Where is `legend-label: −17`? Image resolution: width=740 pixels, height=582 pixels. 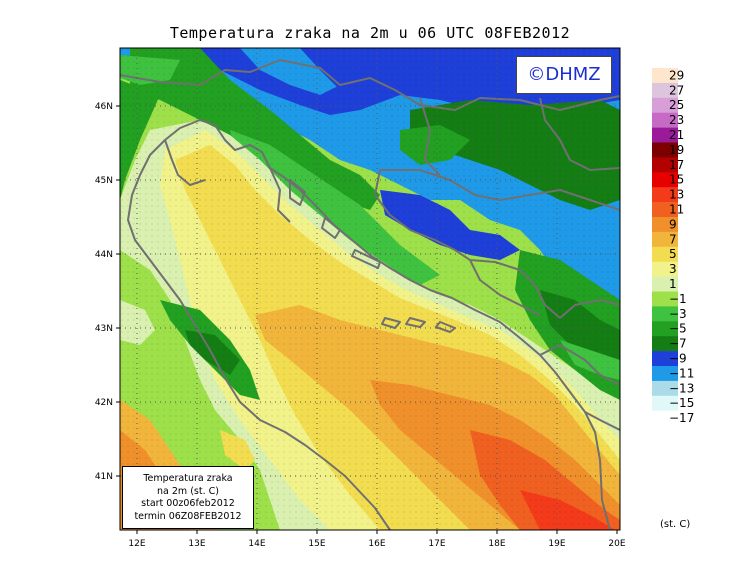 legend-label: −17 is located at coordinates (681, 418).